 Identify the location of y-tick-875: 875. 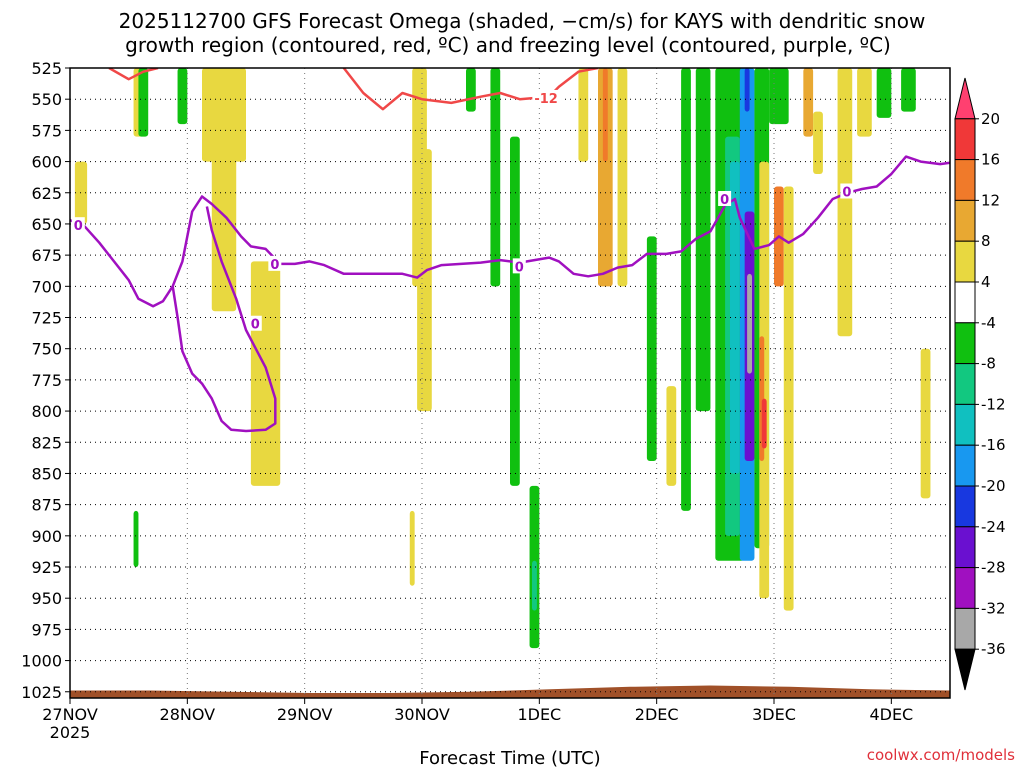
(46, 505).